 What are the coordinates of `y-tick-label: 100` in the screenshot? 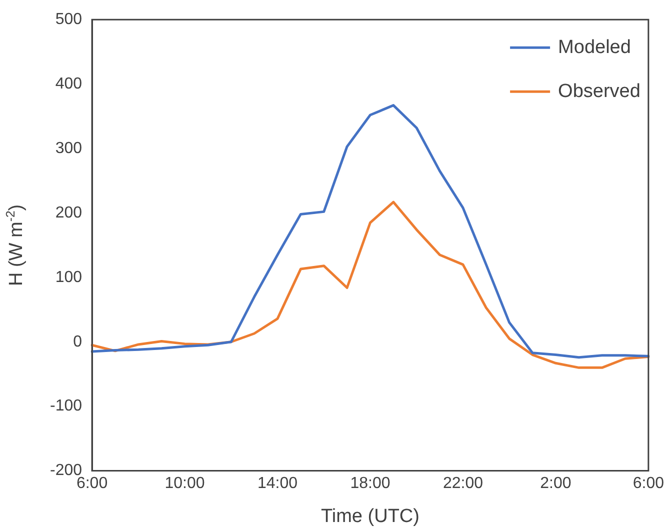 It's located at (68, 277).